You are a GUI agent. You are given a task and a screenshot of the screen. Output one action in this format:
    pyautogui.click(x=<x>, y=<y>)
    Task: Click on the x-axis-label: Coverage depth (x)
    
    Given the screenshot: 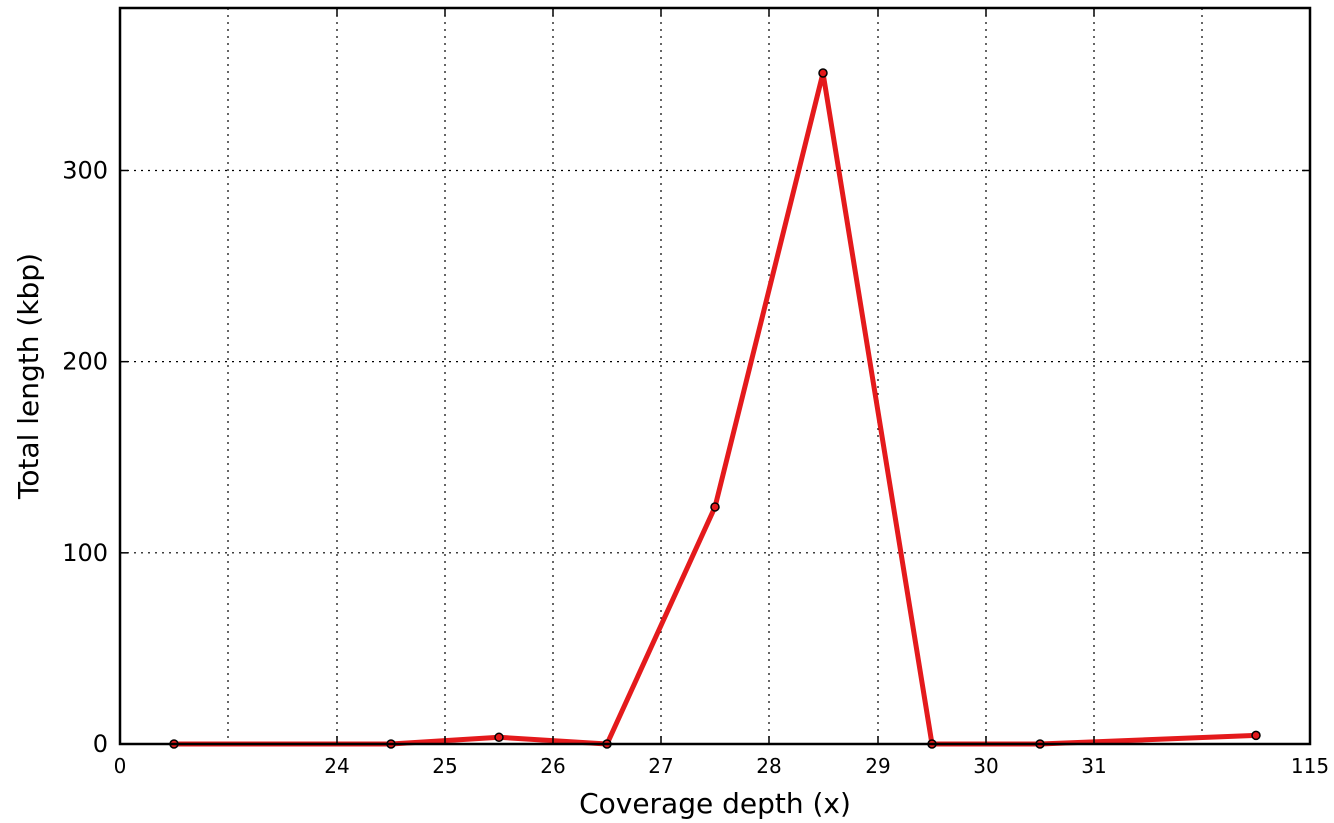 What is the action you would take?
    pyautogui.click(x=715, y=803)
    